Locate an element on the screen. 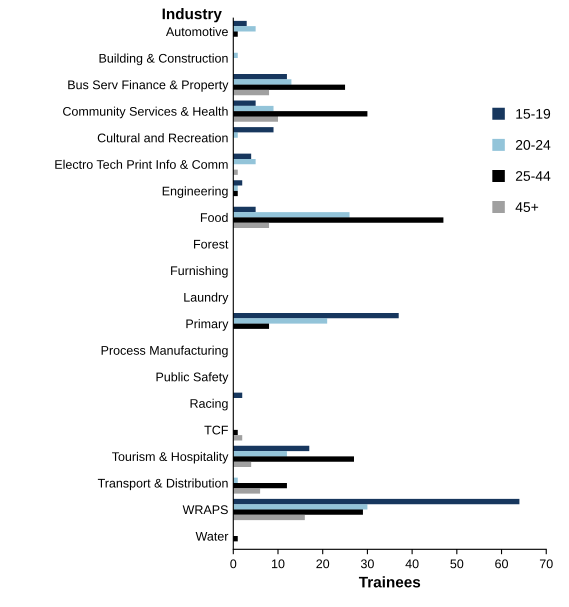 This screenshot has width=569, height=607. y-tick-label: Process Manufacturing is located at coordinates (165, 352).